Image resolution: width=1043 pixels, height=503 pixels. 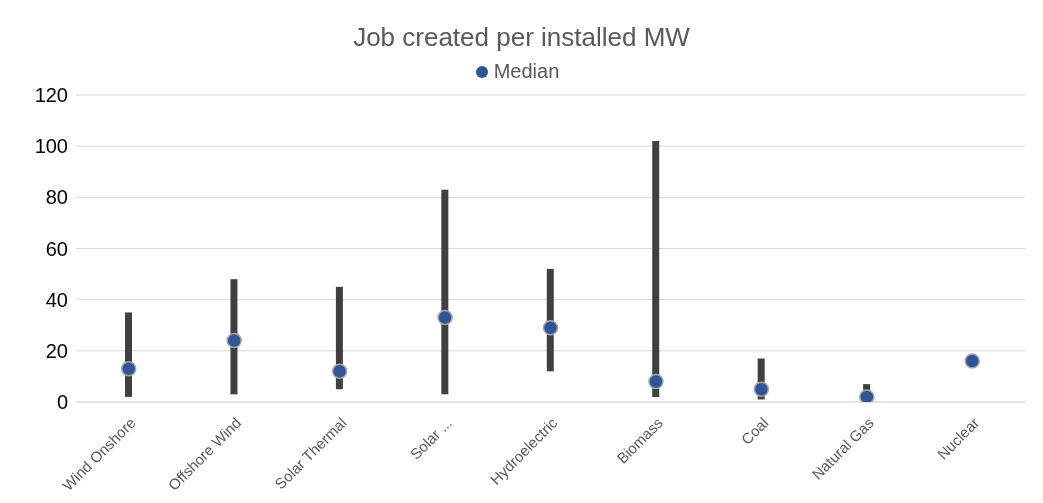 What do you see at coordinates (56, 350) in the screenshot?
I see `y-tick-label: 20` at bounding box center [56, 350].